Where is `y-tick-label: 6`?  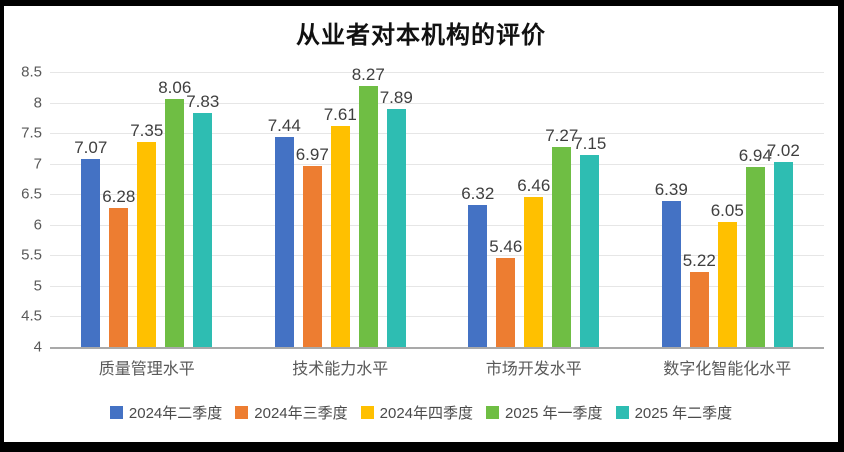
y-tick-label: 6 is located at coordinates (37, 225).